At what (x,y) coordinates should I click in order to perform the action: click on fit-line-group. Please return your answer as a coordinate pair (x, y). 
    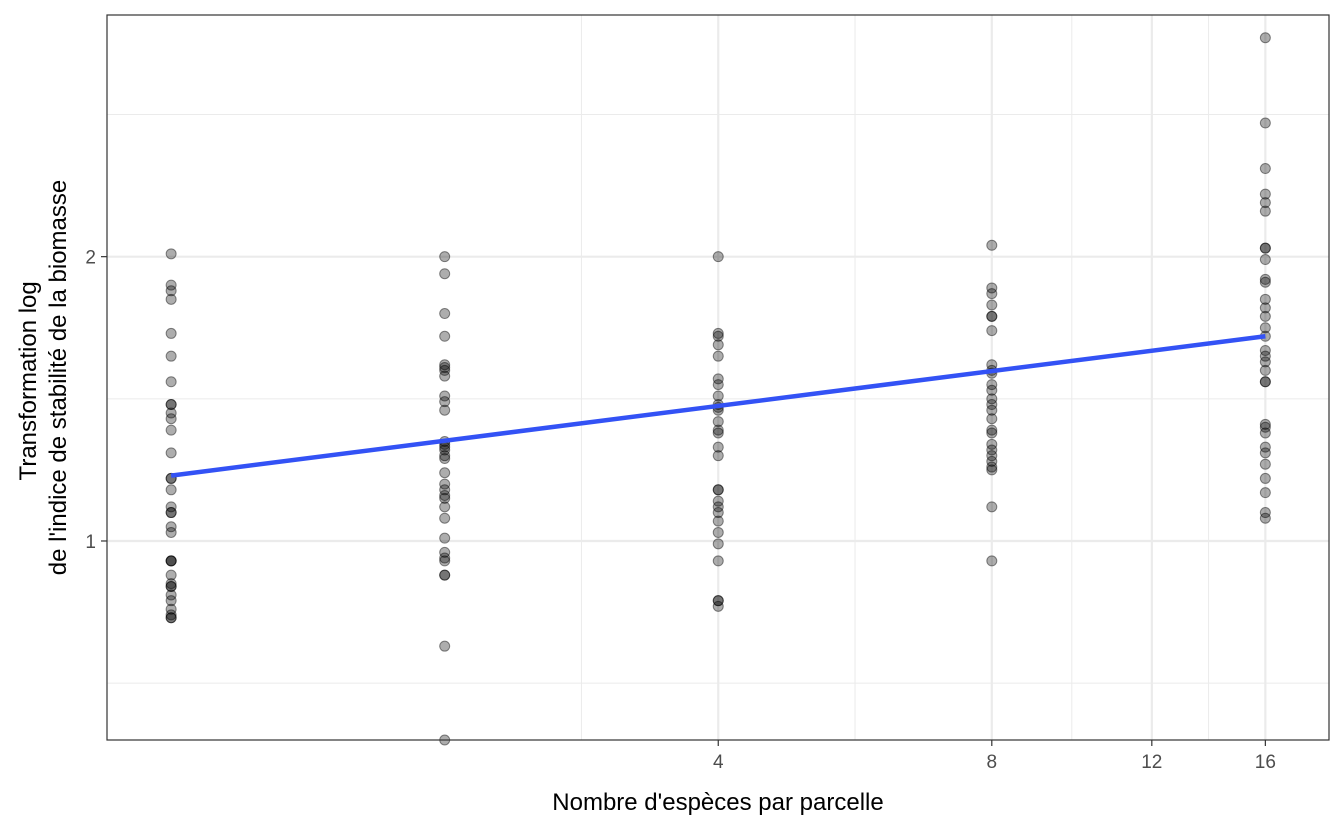
    Looking at the image, I should click on (718, 406).